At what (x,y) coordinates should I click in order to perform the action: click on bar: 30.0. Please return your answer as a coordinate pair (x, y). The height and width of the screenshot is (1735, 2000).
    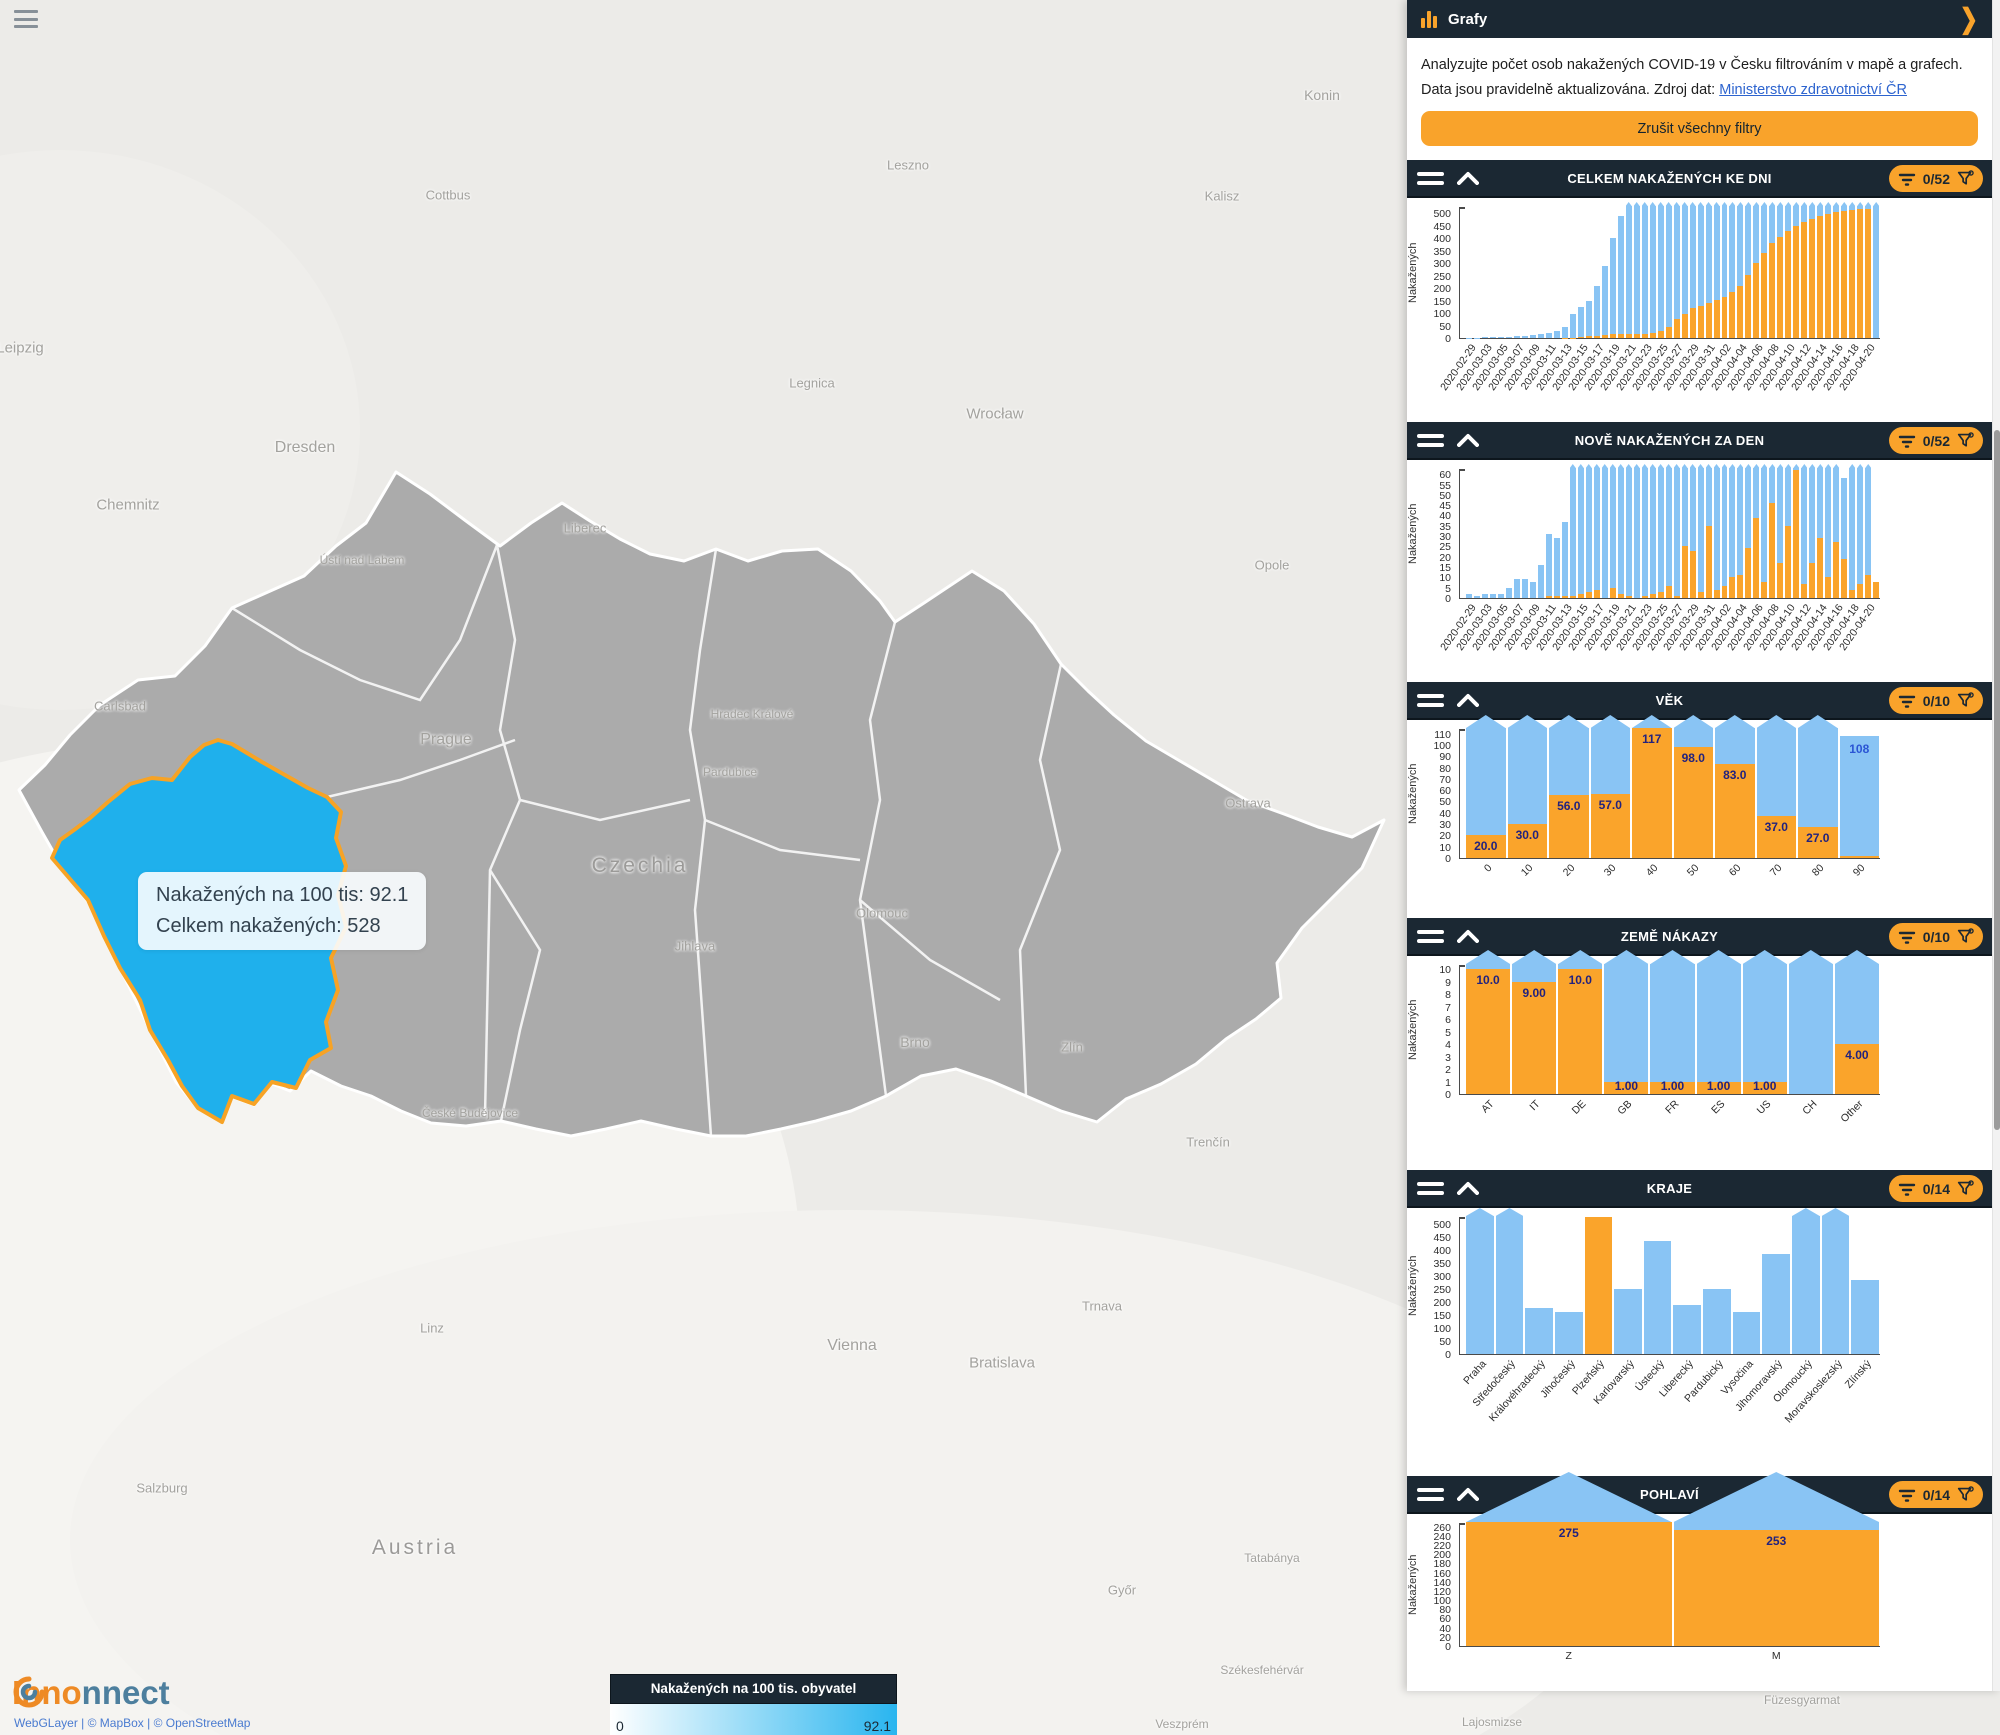
    Looking at the image, I should click on (1527, 786).